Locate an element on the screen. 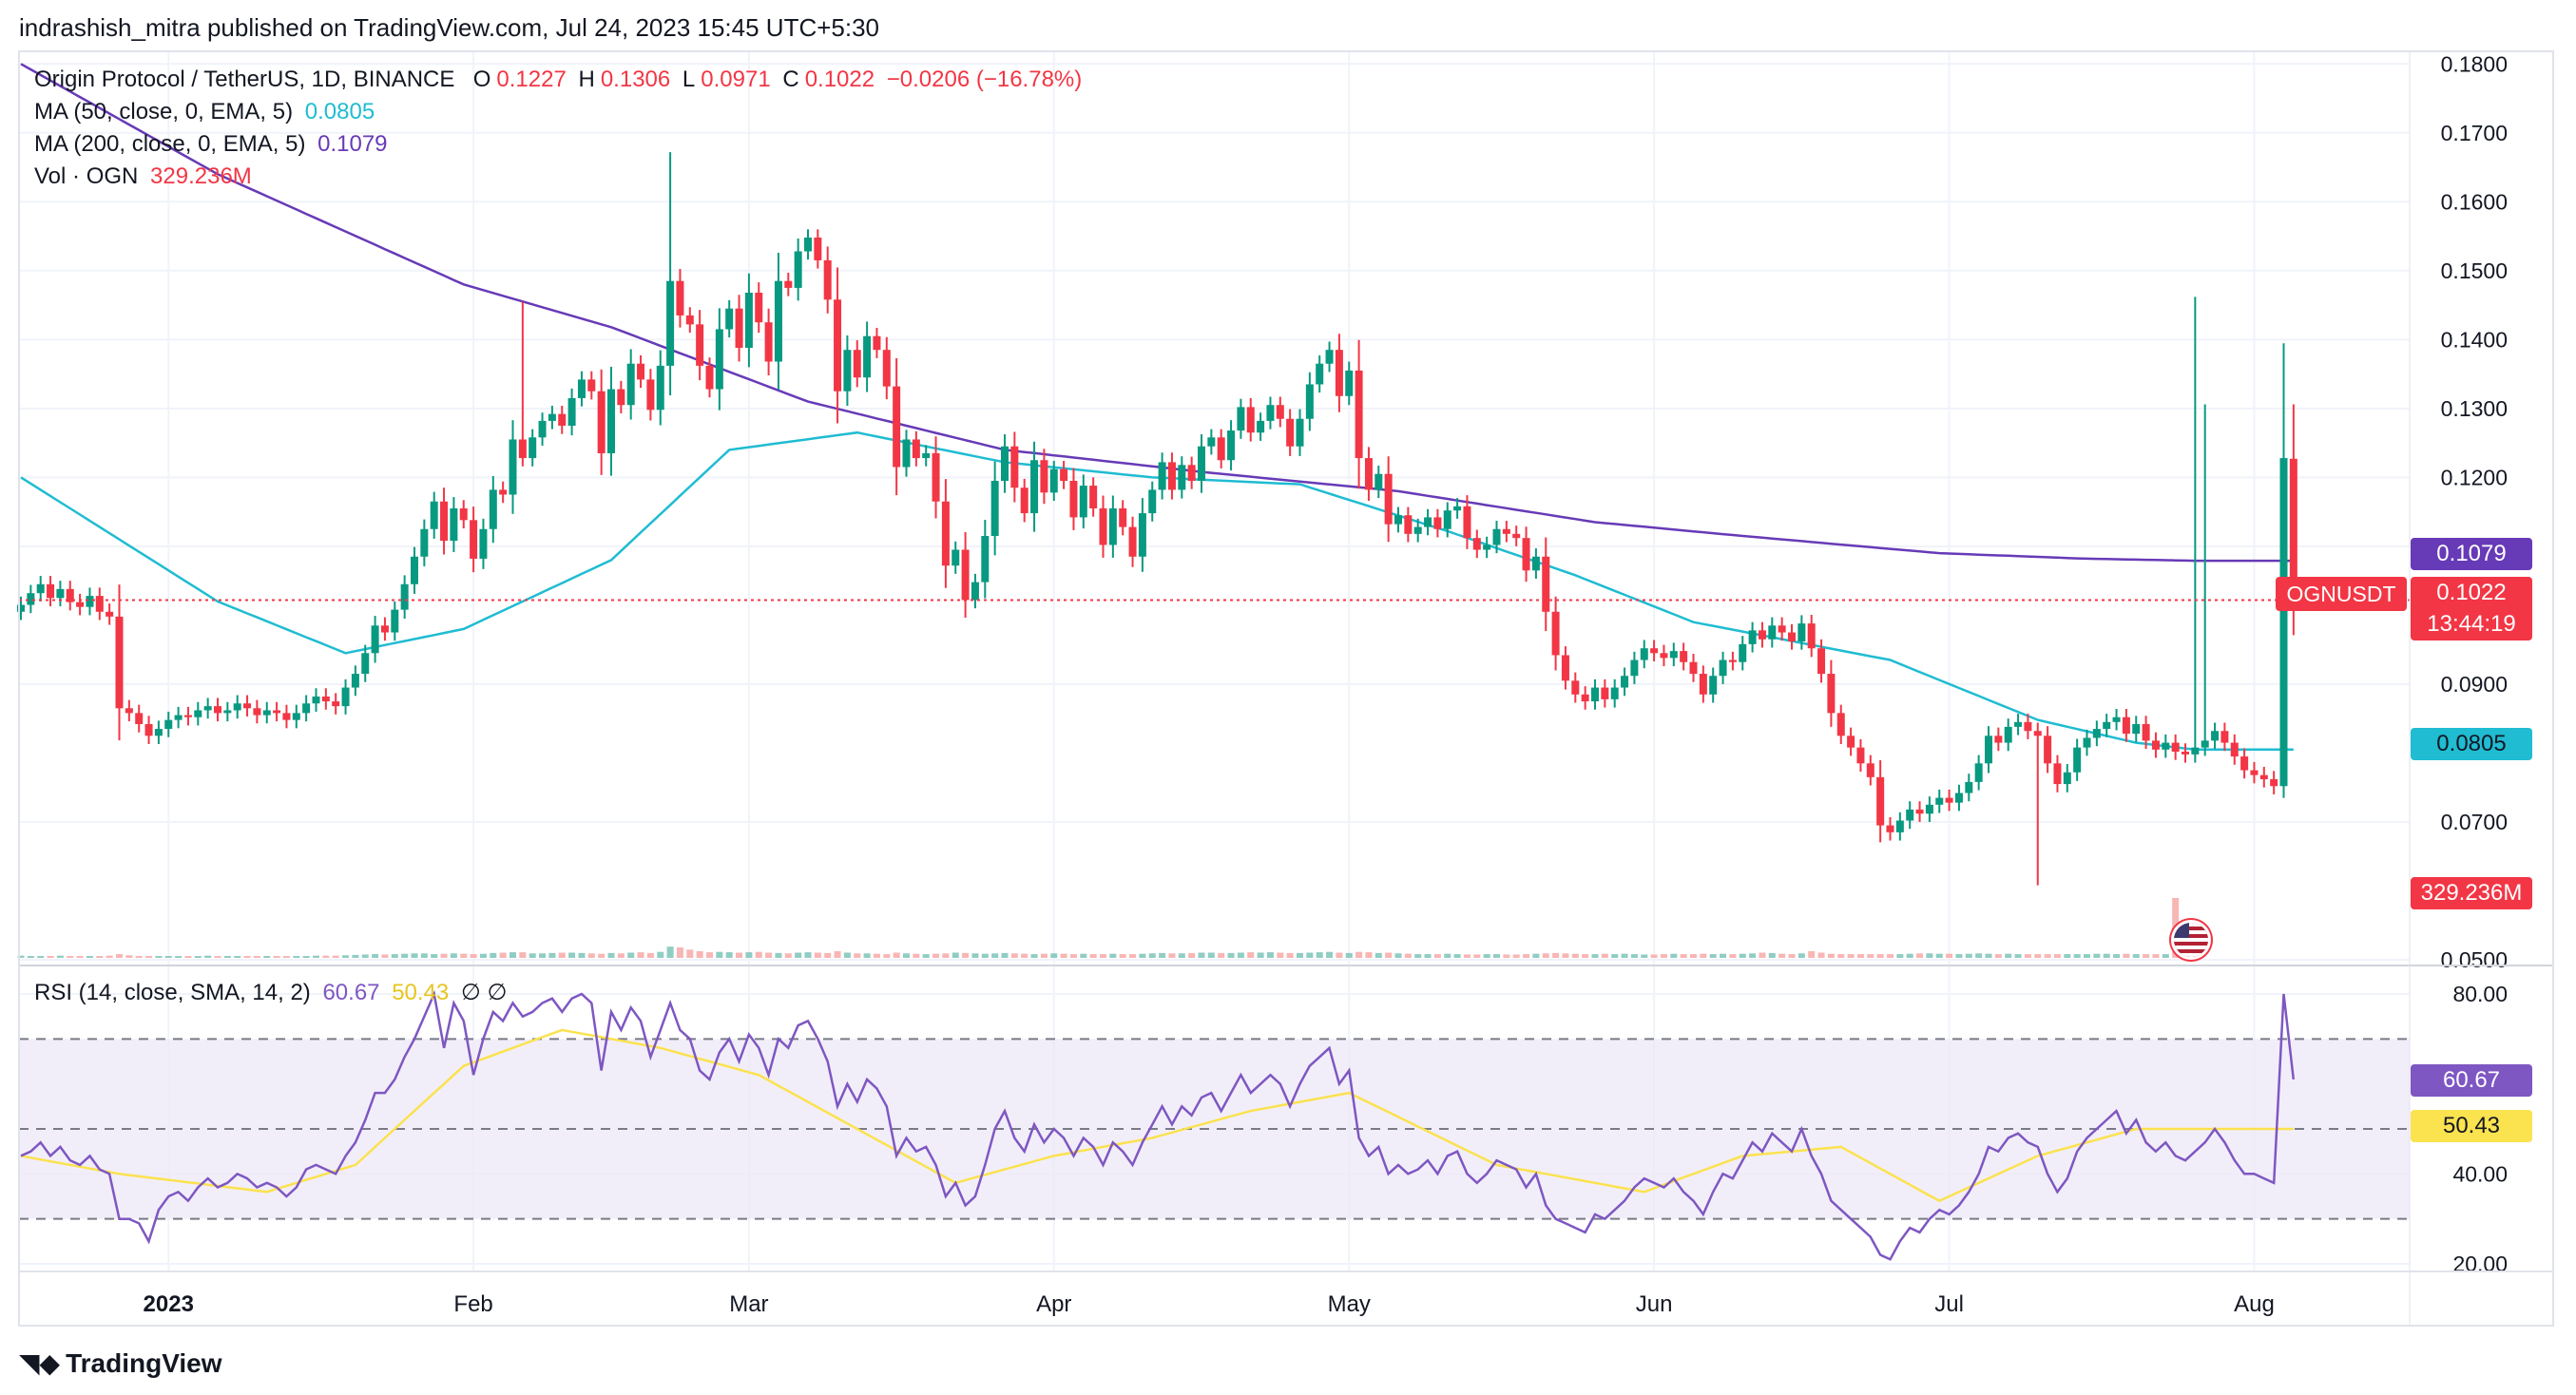  close-value: 0.1022 is located at coordinates (839, 80).